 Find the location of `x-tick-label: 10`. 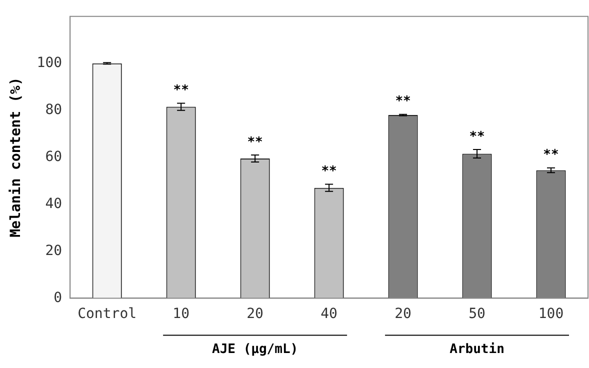

x-tick-label: 10 is located at coordinates (181, 314).